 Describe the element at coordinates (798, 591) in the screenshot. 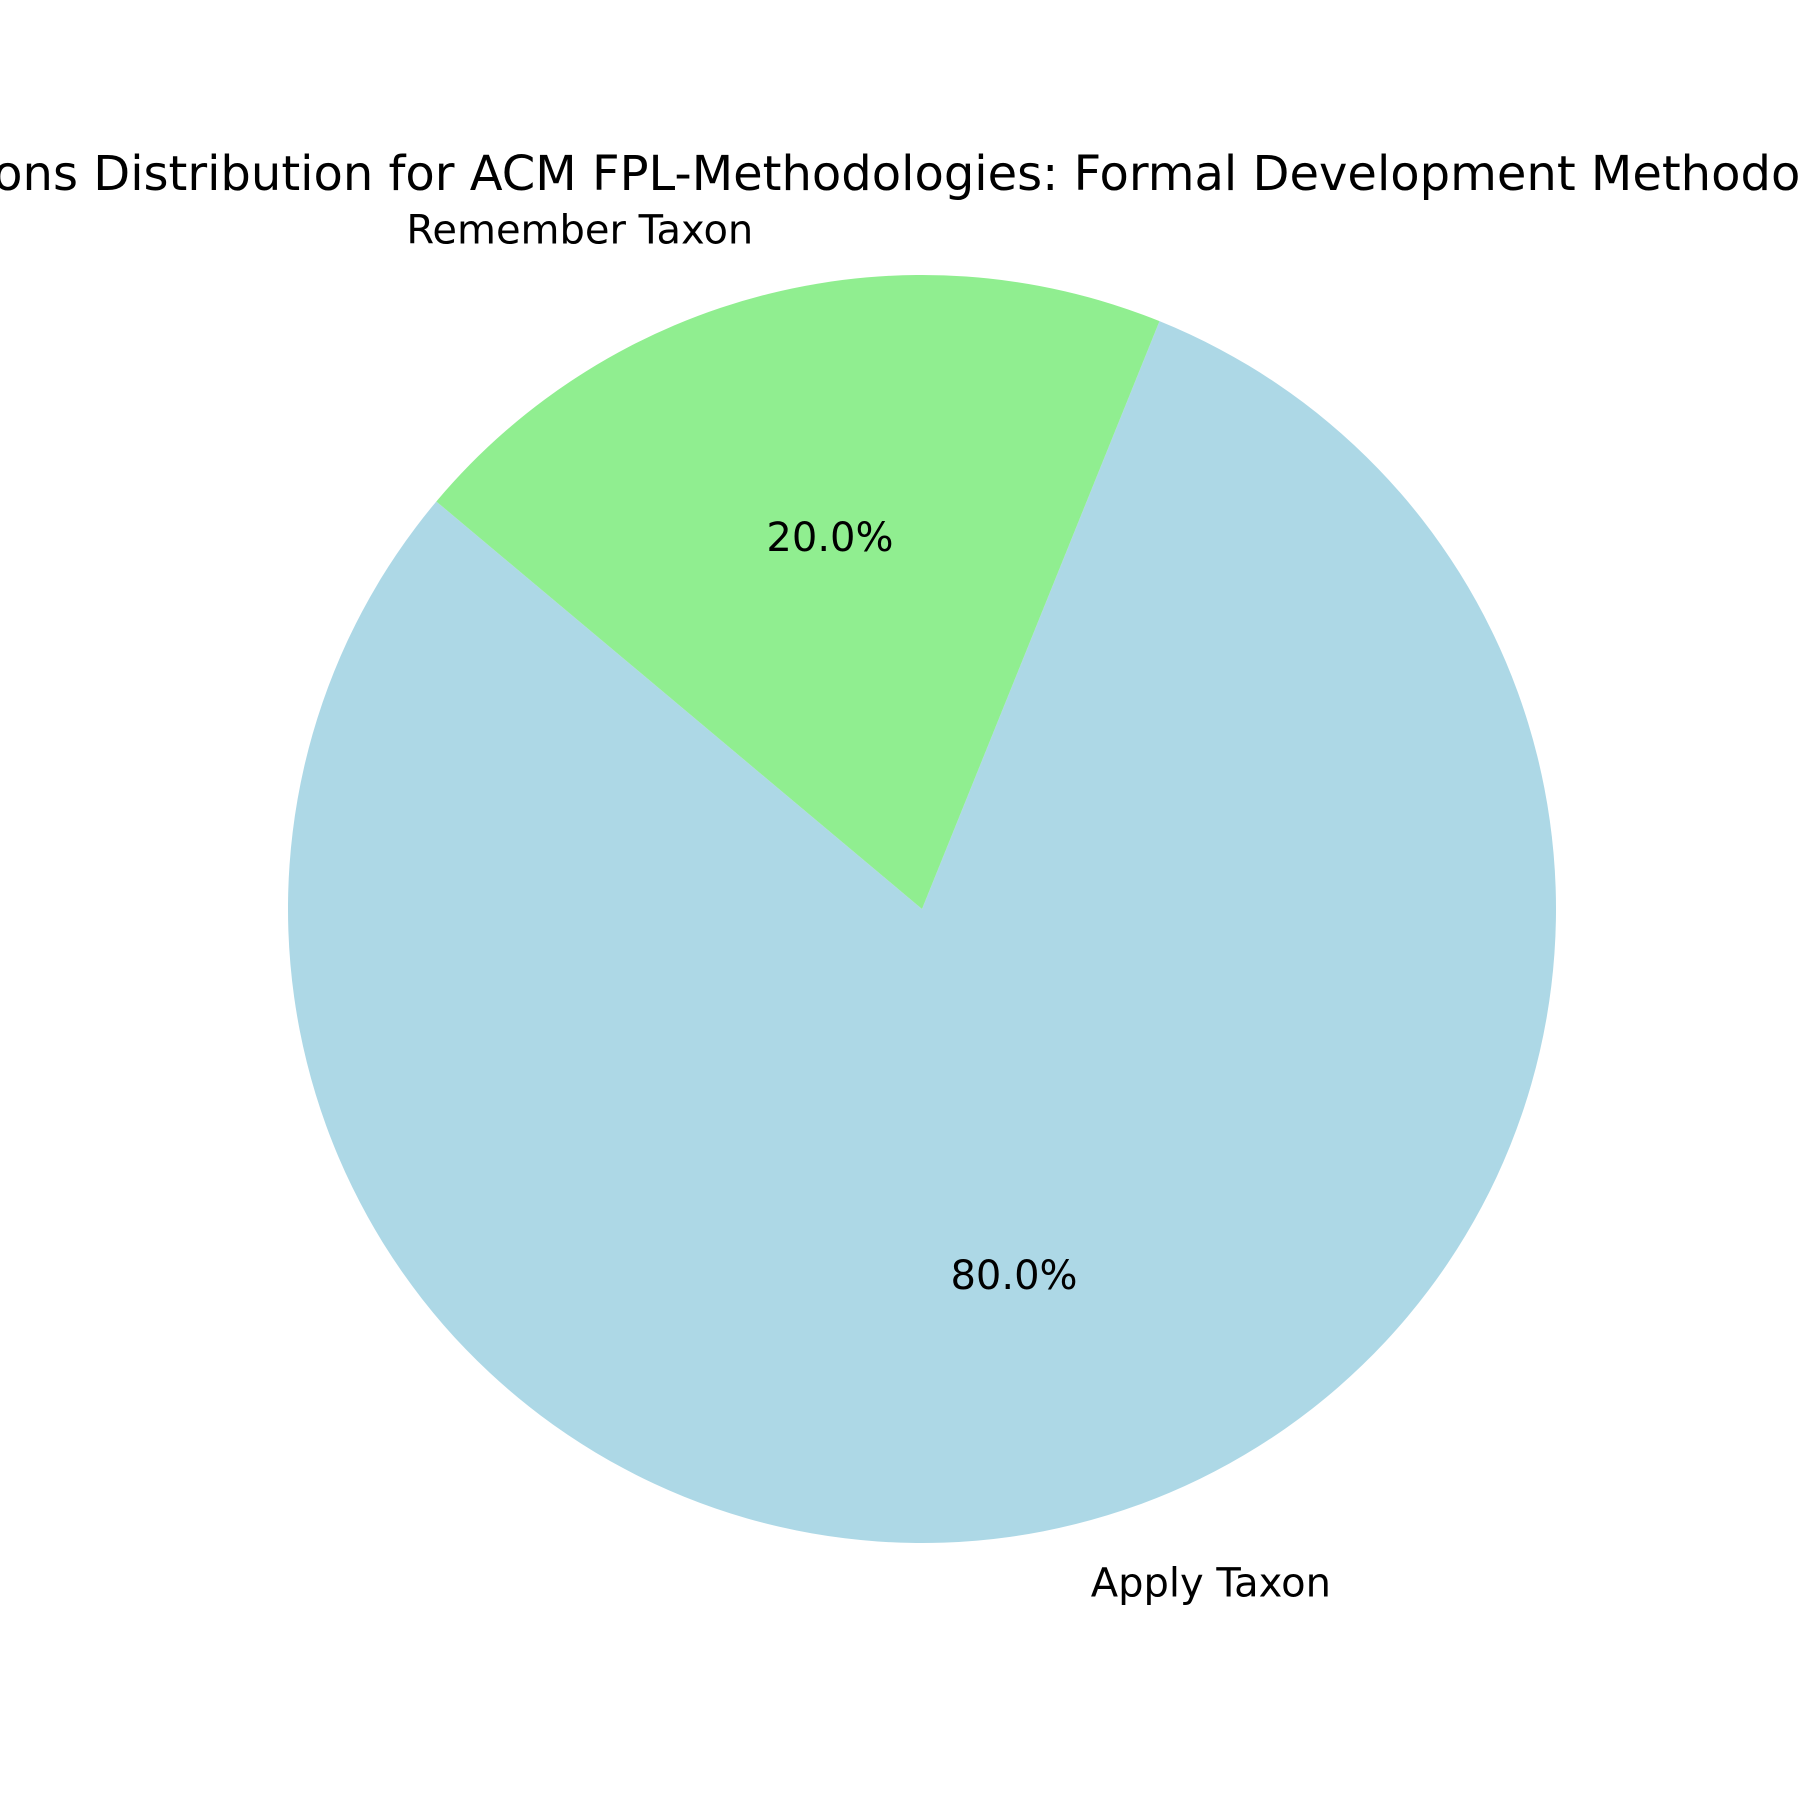

I see `pie-slice-remember-taxon` at that location.